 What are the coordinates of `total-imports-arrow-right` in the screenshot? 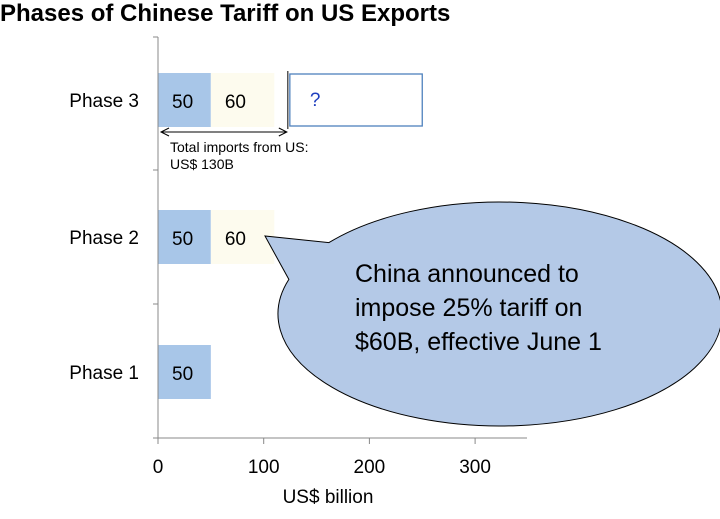 It's located at (283, 132).